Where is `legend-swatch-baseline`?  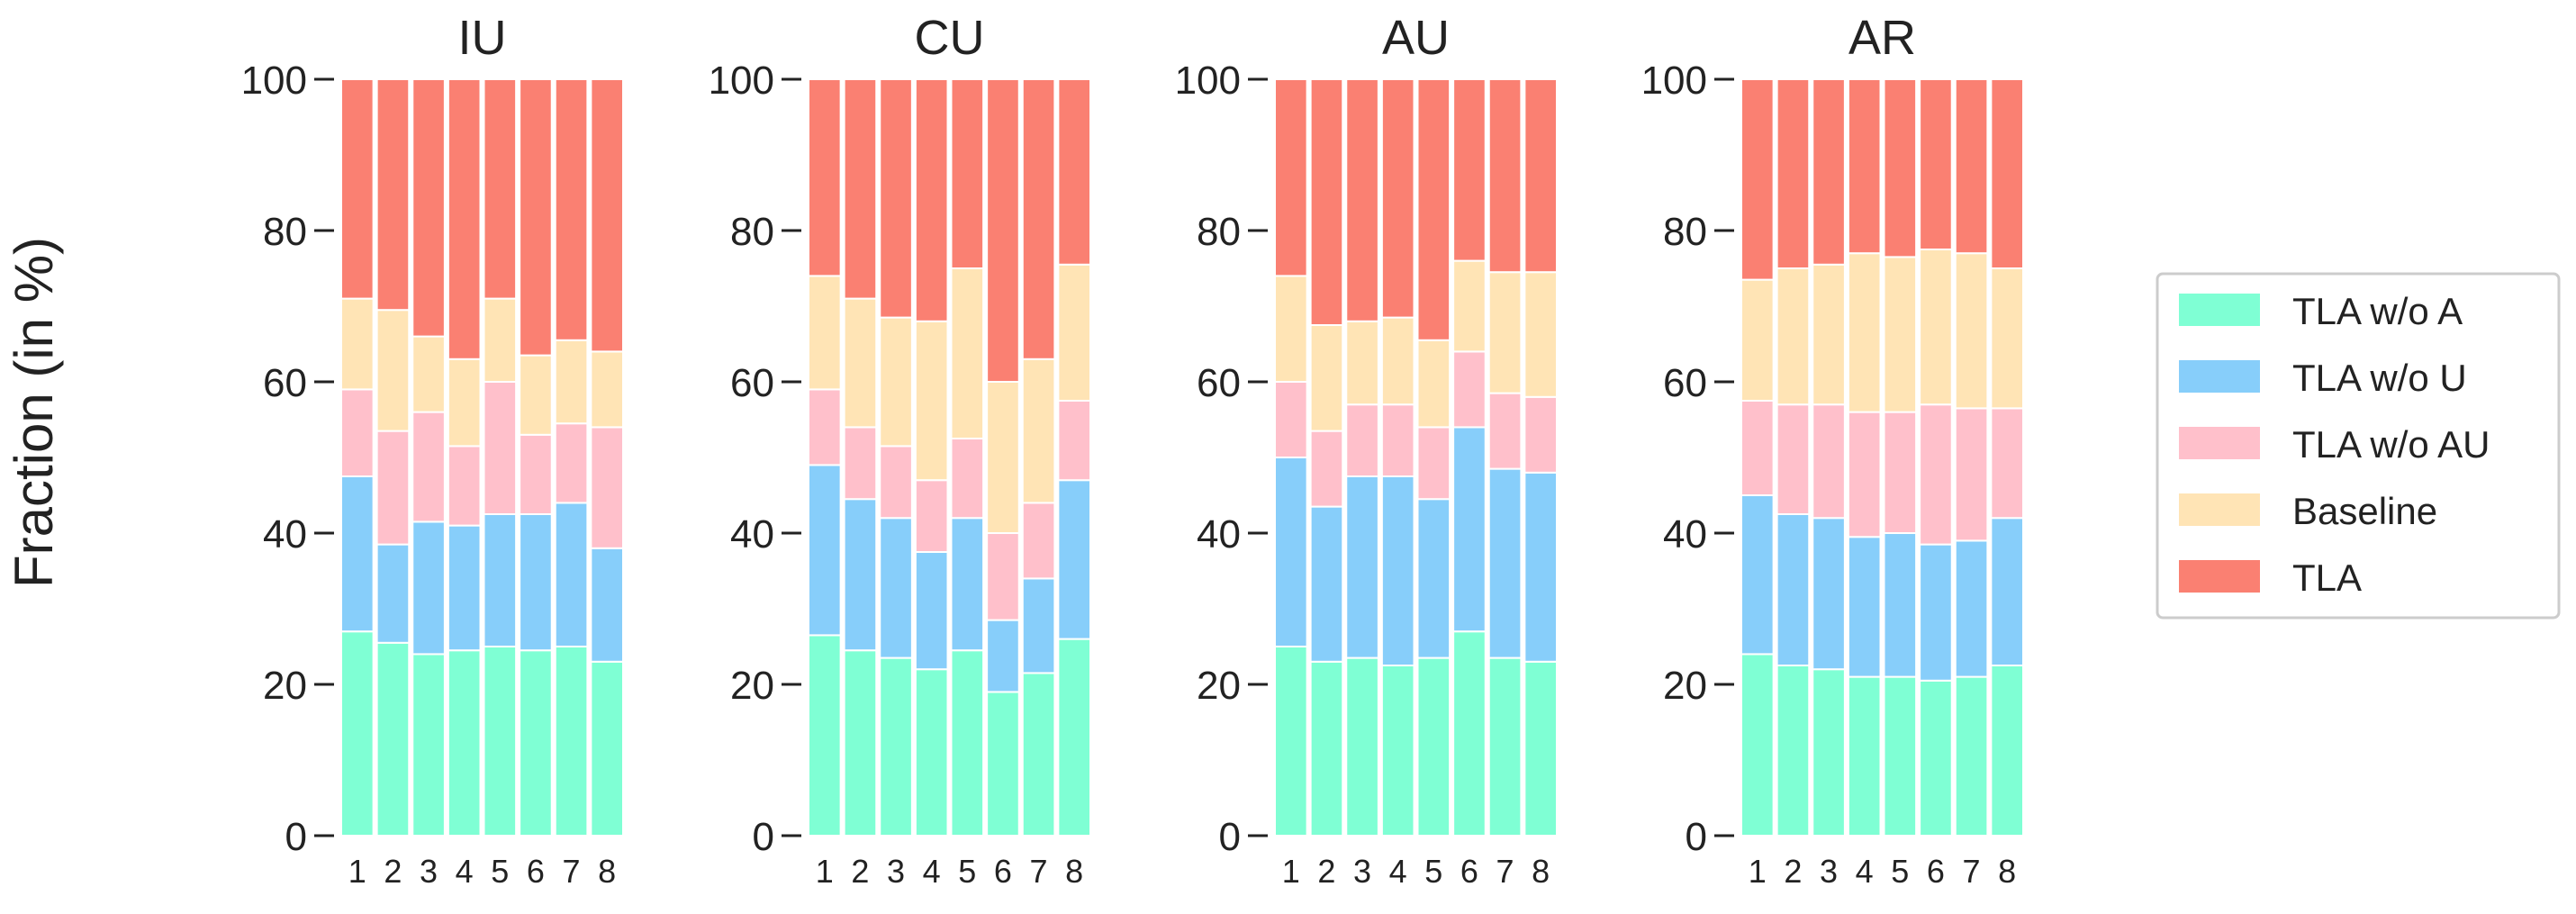
legend-swatch-baseline is located at coordinates (2219, 510).